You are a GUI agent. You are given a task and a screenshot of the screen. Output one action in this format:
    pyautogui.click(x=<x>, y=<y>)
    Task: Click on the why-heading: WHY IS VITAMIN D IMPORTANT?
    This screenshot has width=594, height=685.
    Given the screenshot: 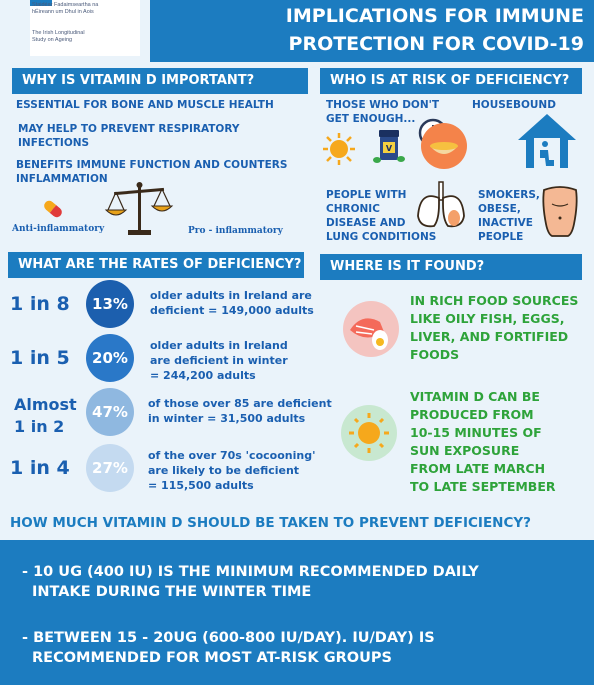 What is the action you would take?
    pyautogui.click(x=160, y=81)
    